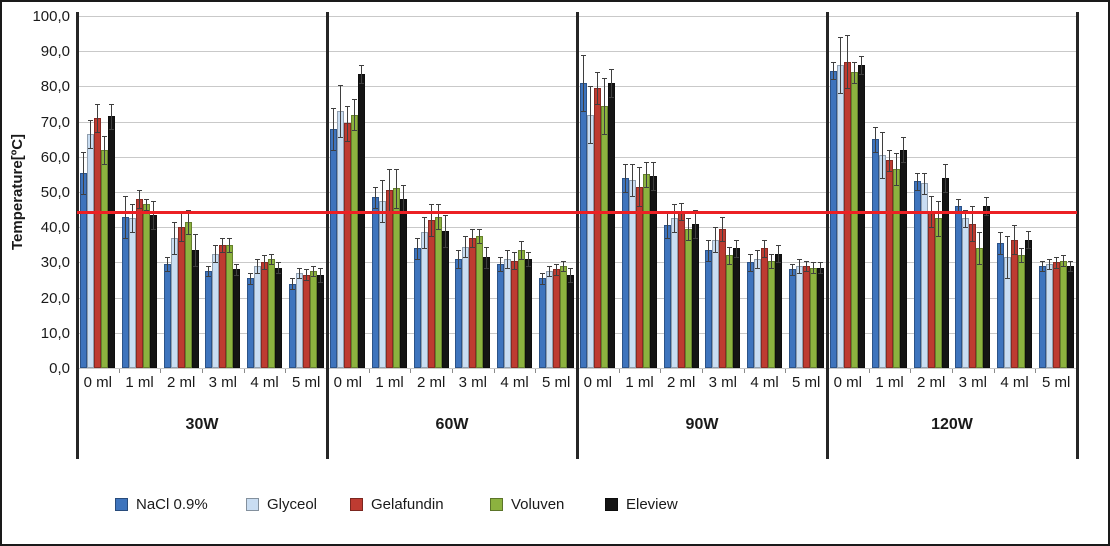 This screenshot has height=546, width=1110. Describe the element at coordinates (688, 298) in the screenshot. I see `bar-90w-2-ml-voluven` at that location.